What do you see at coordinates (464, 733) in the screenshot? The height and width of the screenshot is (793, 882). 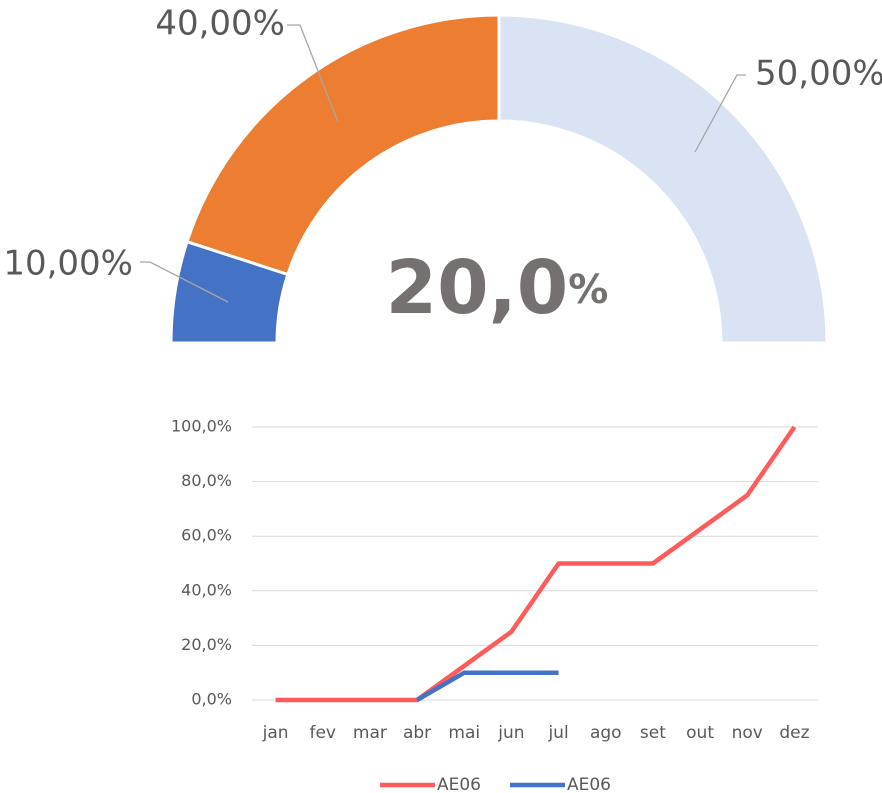 I see `x-tick-label: mai` at bounding box center [464, 733].